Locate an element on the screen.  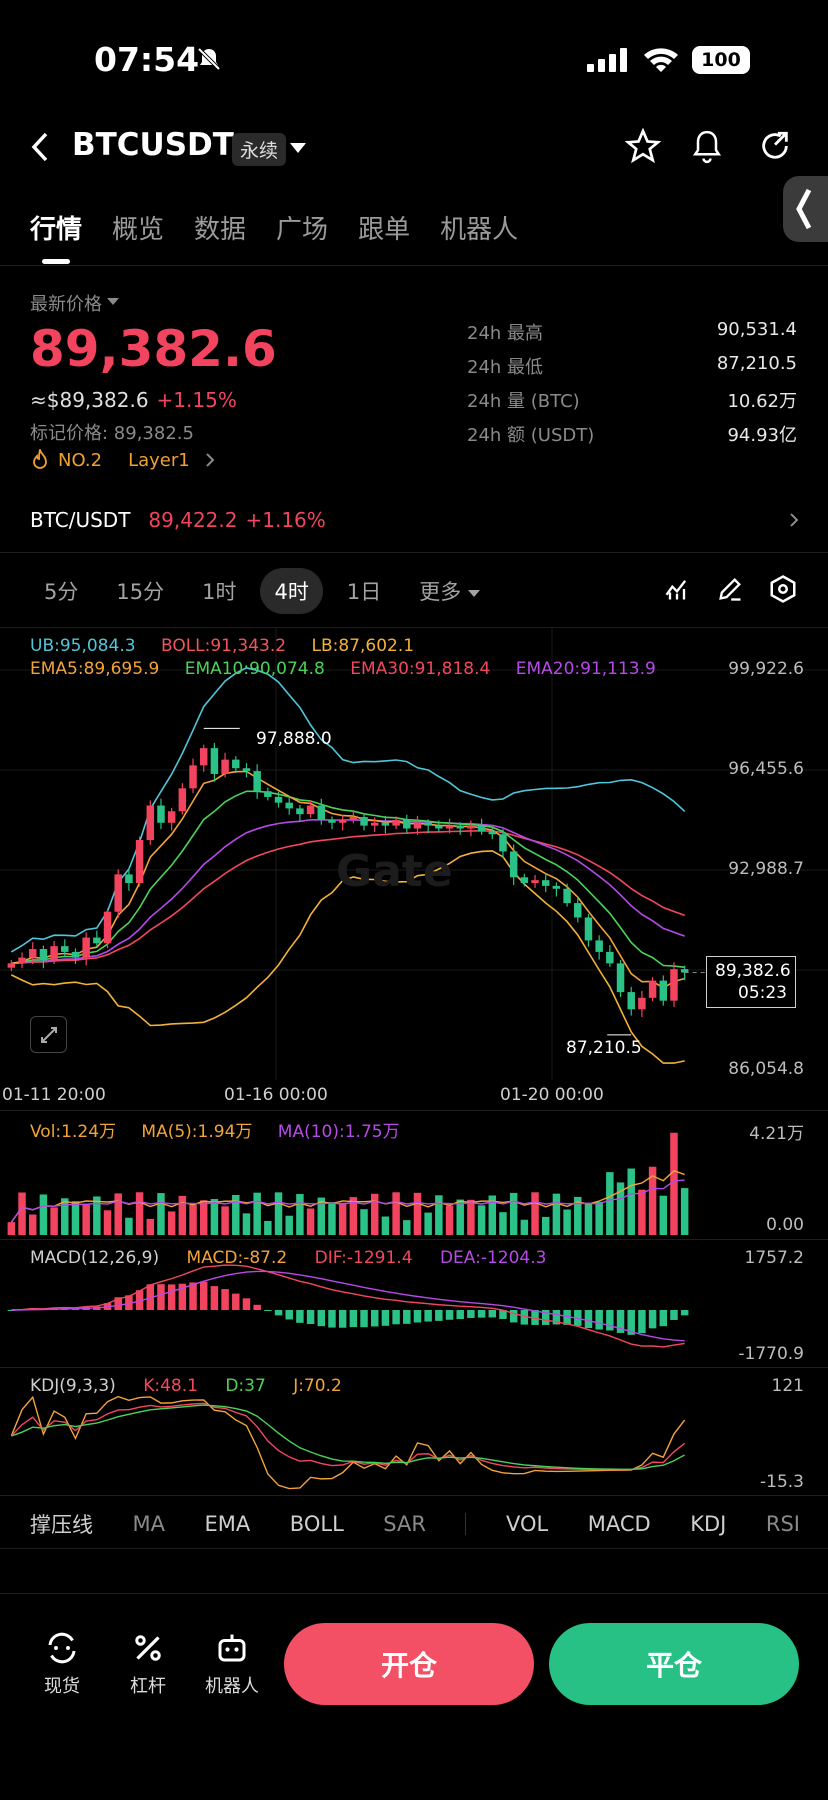
draw-tool-icon is located at coordinates (730, 591).